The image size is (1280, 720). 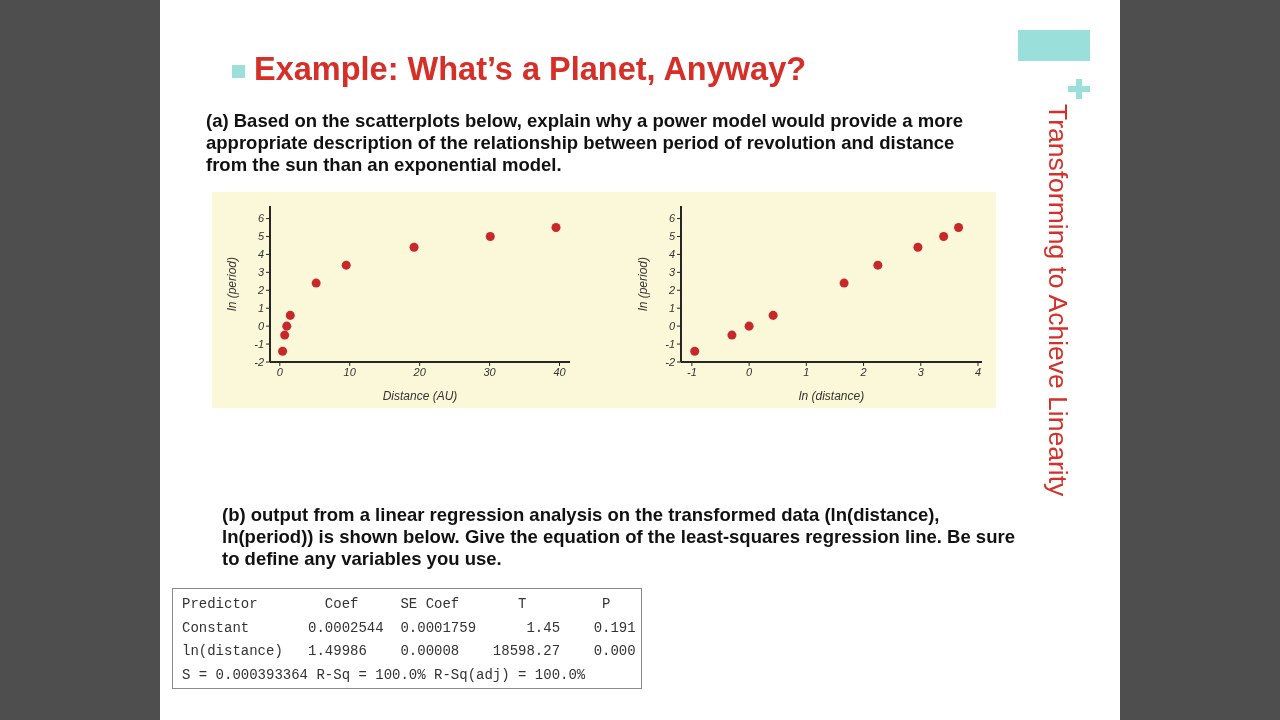 I want to click on x-tick-label: 3, so click(x=921, y=371).